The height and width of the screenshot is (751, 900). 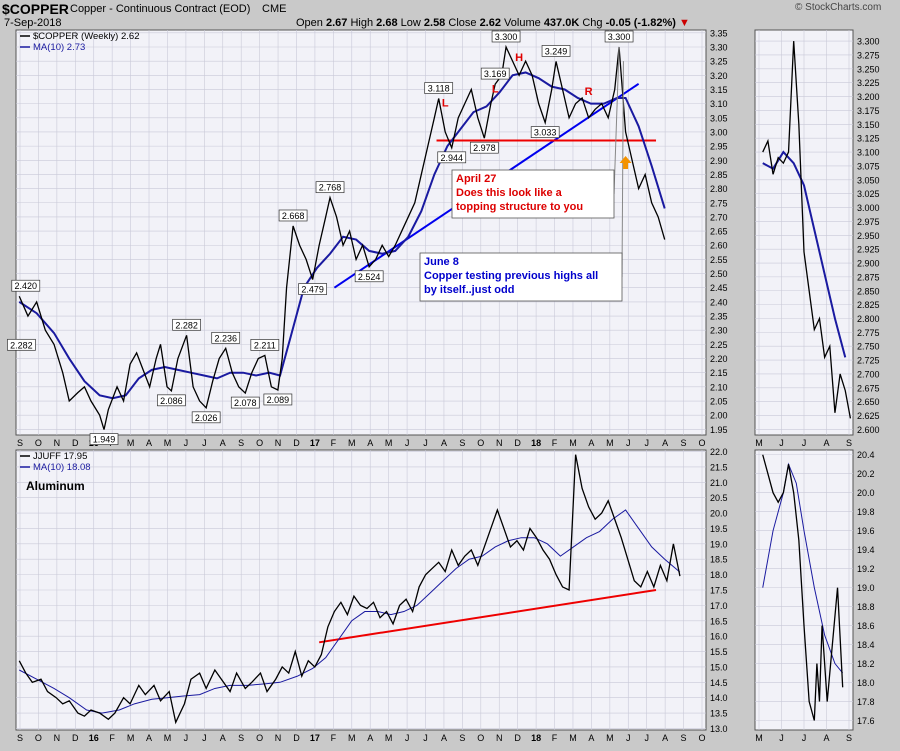 What do you see at coordinates (868, 166) in the screenshot?
I see `y-tick-label: 3.075` at bounding box center [868, 166].